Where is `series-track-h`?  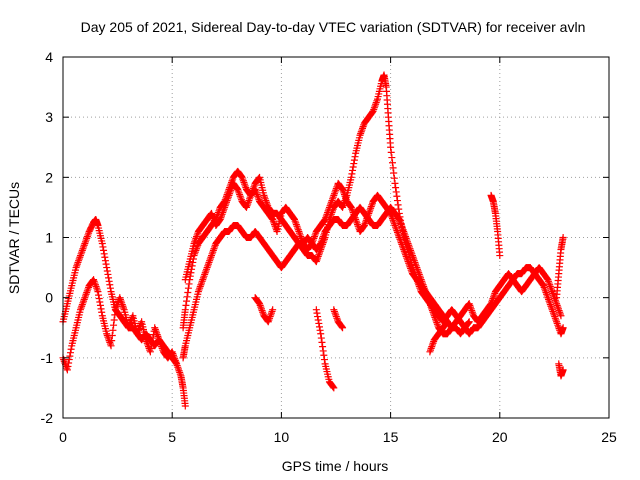
series-track-h is located at coordinates (338, 319).